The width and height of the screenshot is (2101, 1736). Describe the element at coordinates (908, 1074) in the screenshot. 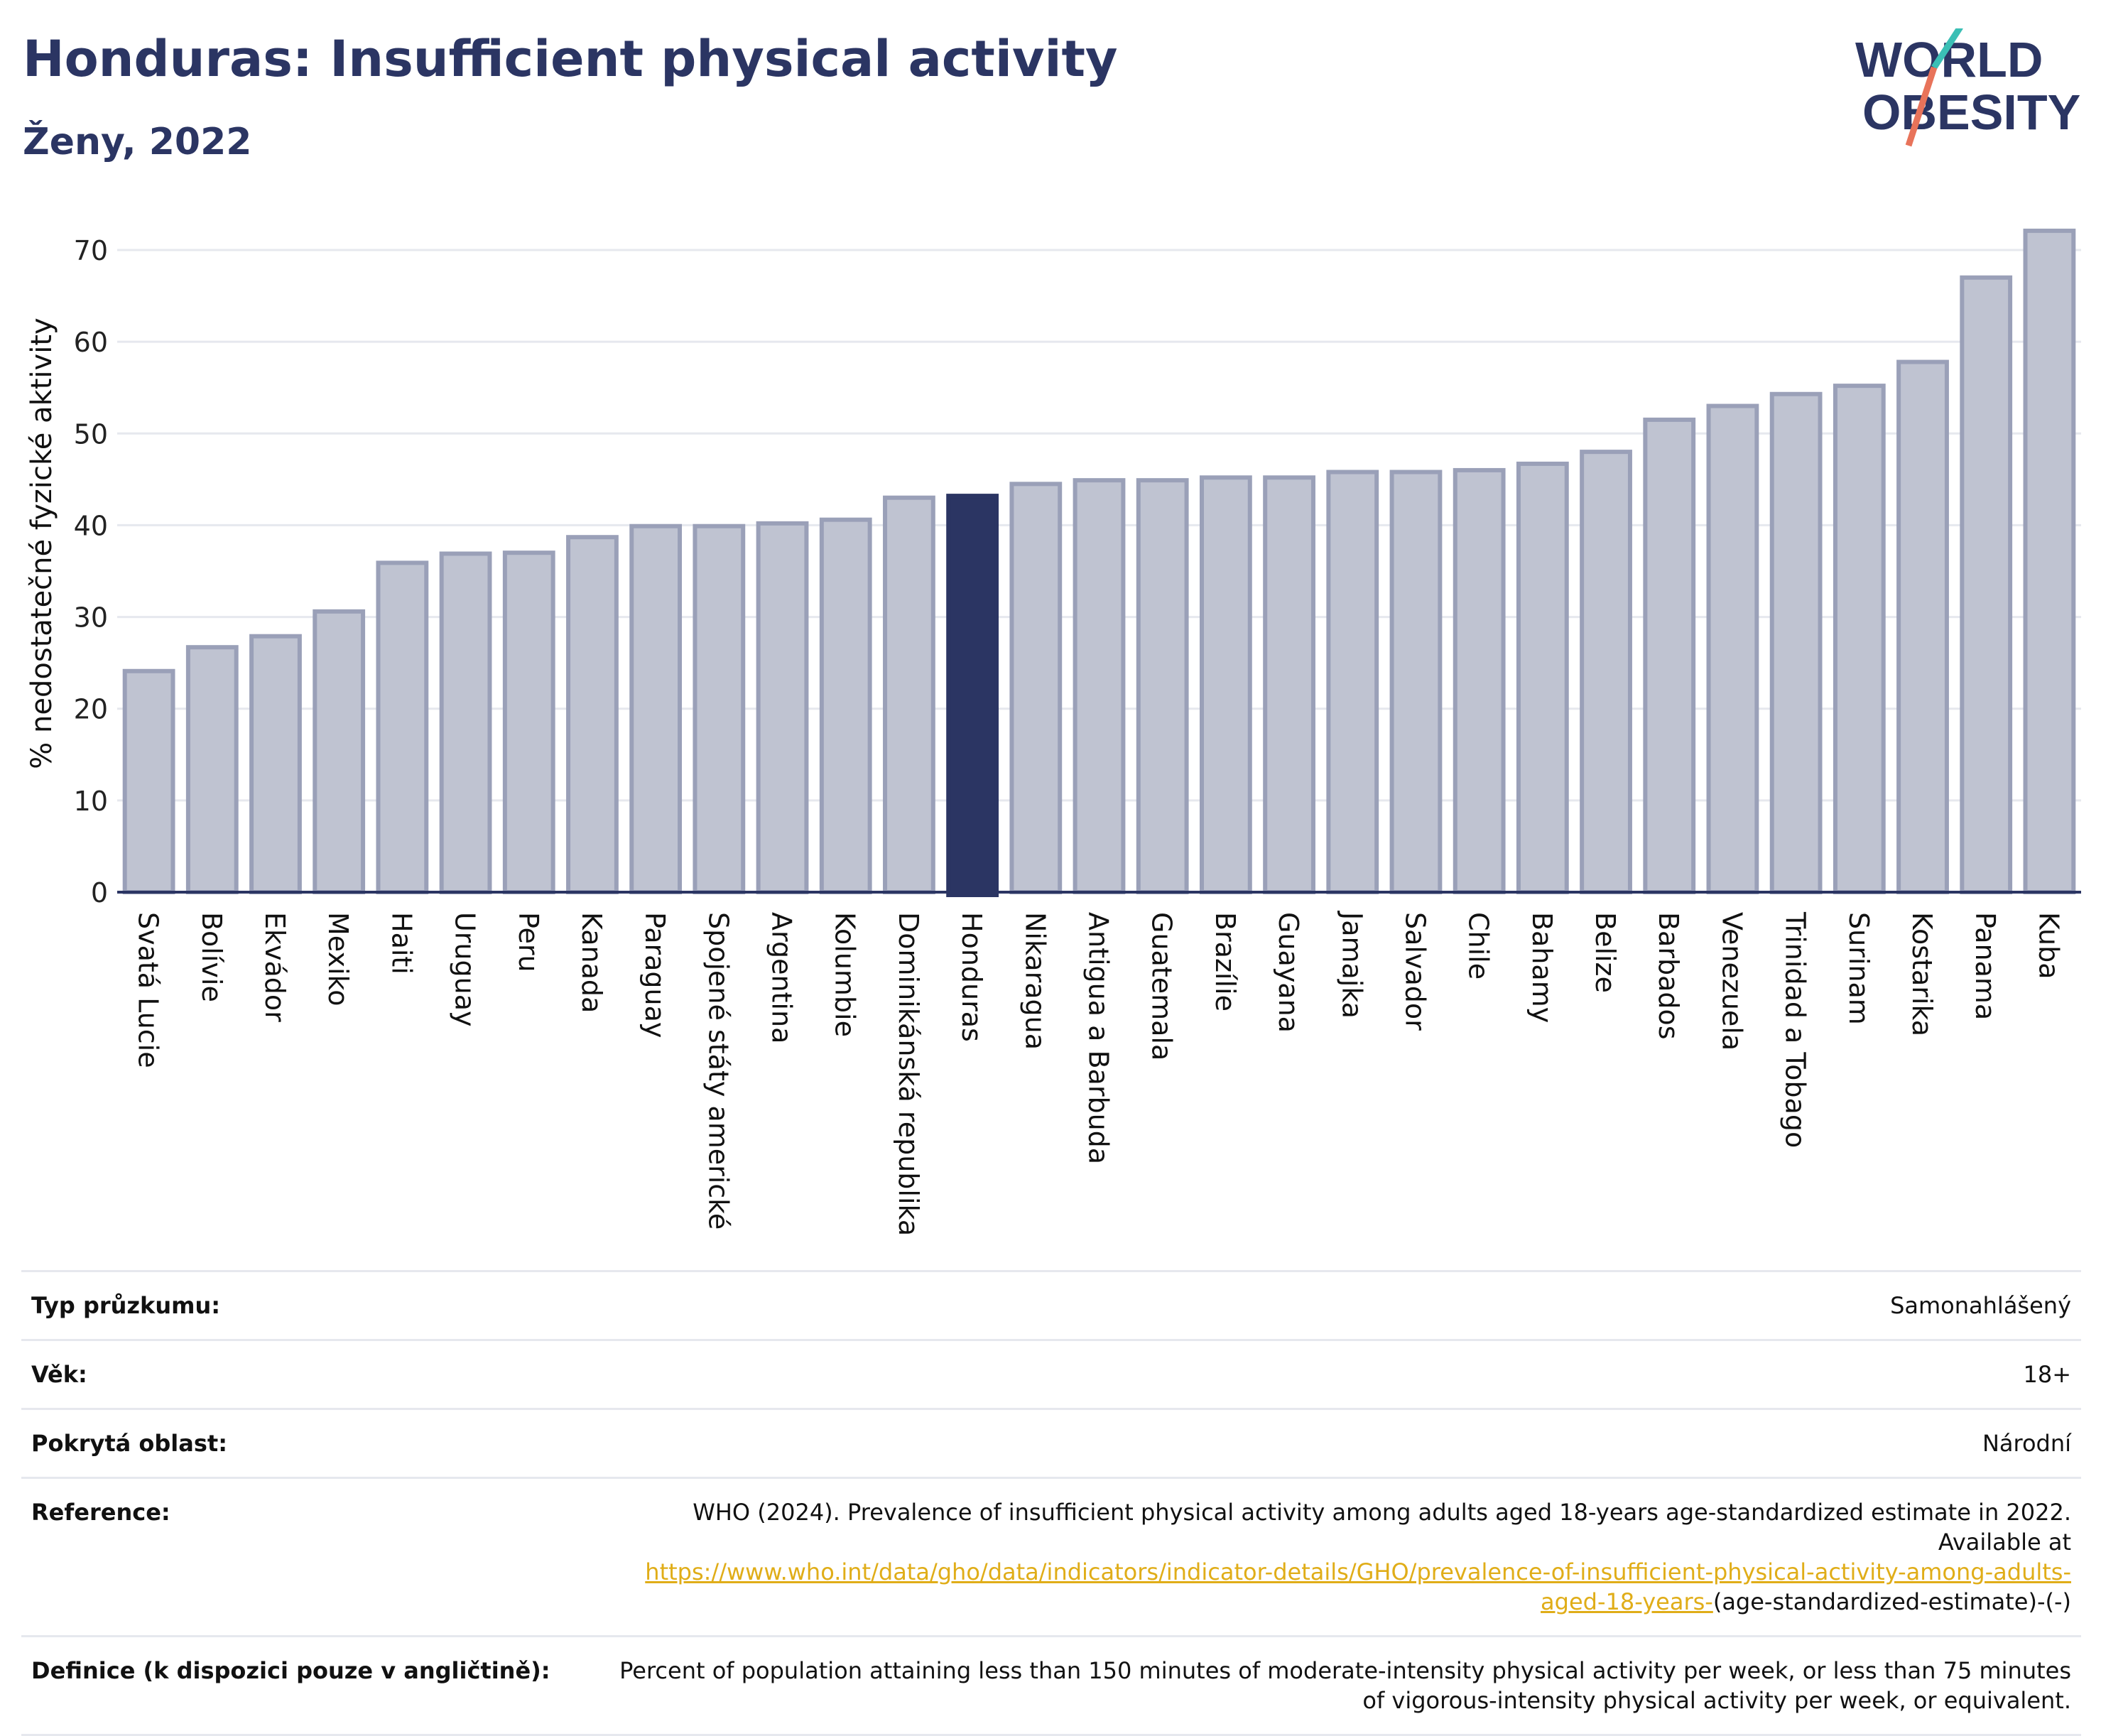

I see `x-tick-label: Dominikánská republika` at that location.